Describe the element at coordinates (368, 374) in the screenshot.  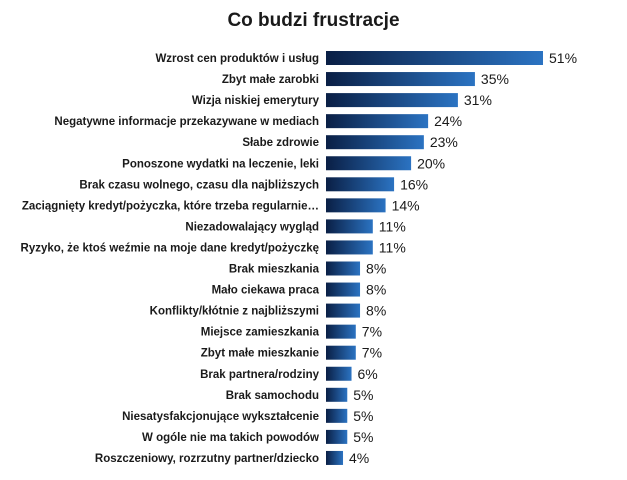
I see `value-label: 6%` at that location.